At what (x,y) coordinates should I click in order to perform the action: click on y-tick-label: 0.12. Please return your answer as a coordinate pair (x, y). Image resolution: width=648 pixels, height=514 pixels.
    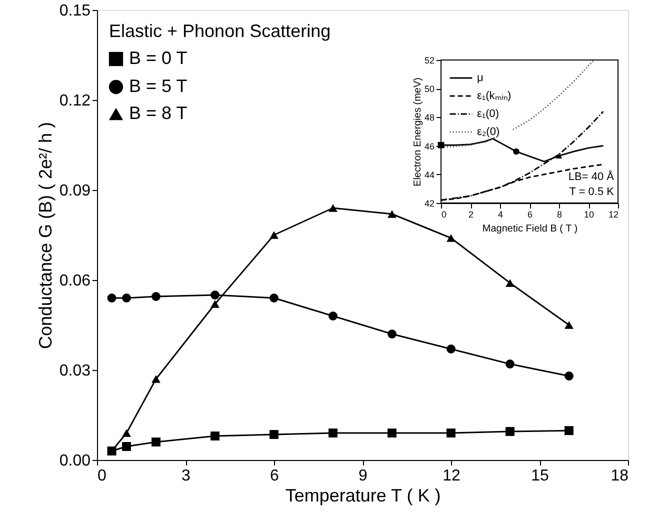
    Looking at the image, I should click on (75, 101).